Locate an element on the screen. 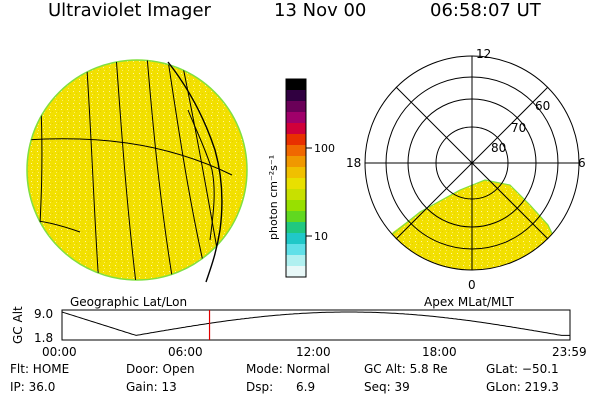 This screenshot has height=400, width=600. ip-value: IP: 36.0 is located at coordinates (33, 387).